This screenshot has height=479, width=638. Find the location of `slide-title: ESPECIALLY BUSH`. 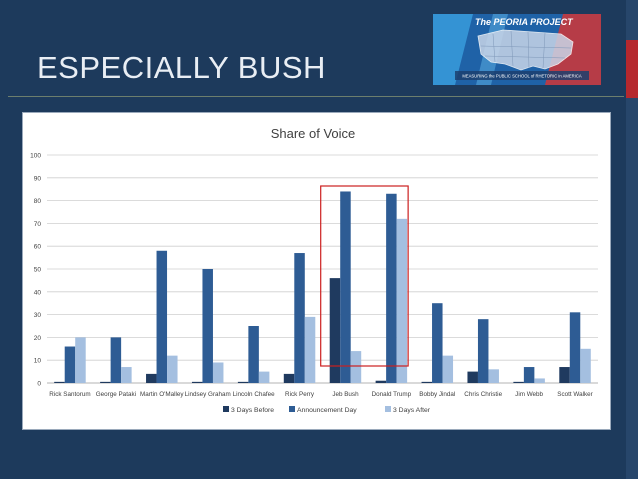

slide-title: ESPECIALLY BUSH is located at coordinates (181, 67).